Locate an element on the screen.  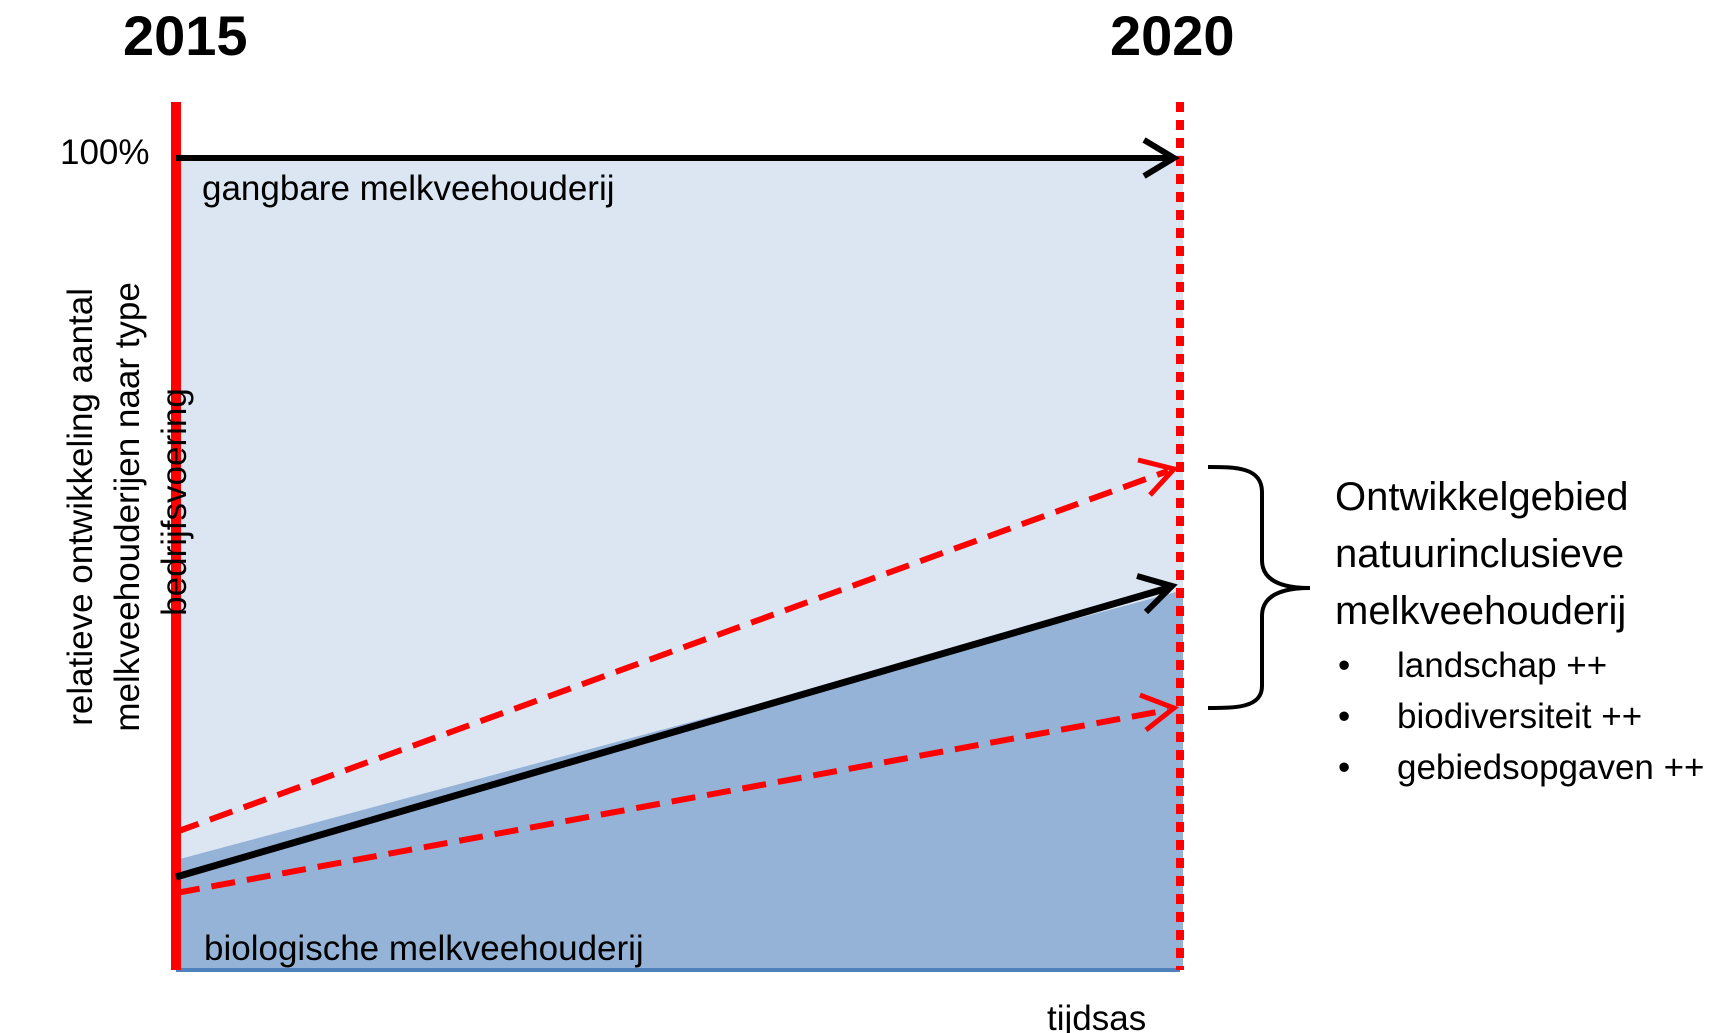
year-end: 2020 is located at coordinates (1172, 35).